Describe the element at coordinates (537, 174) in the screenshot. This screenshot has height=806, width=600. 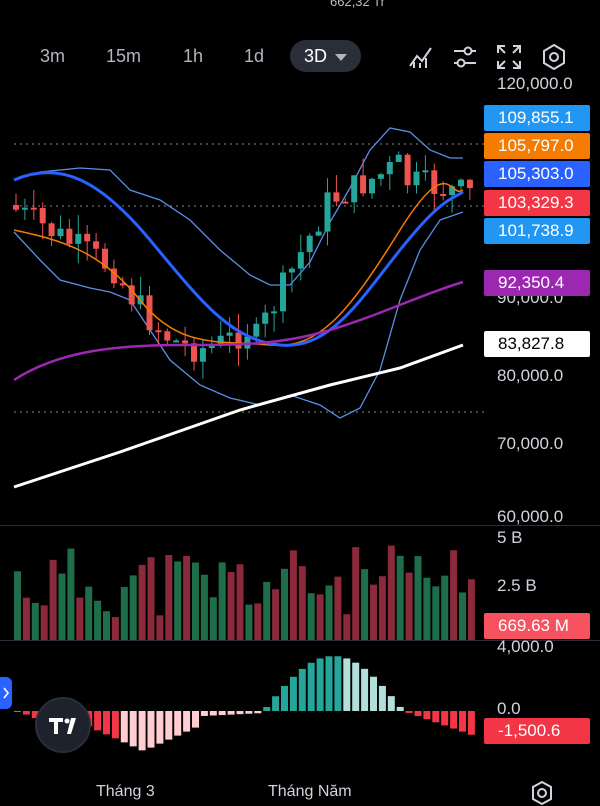
I see `price-tag-ema-mid: 105,303.0` at that location.